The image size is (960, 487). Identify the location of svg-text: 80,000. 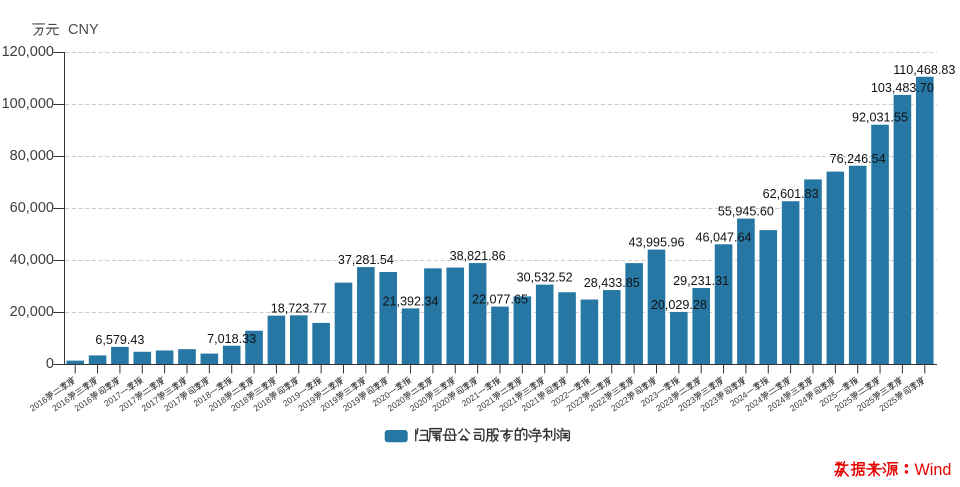
(32, 156).